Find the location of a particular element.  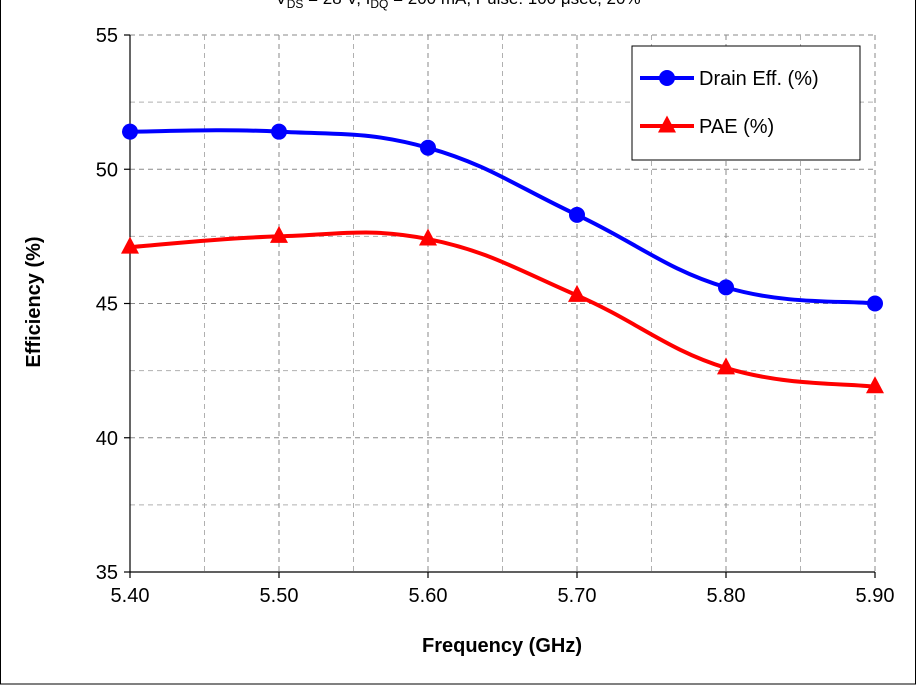

x-tick-label: 5.90 is located at coordinates (875, 596).